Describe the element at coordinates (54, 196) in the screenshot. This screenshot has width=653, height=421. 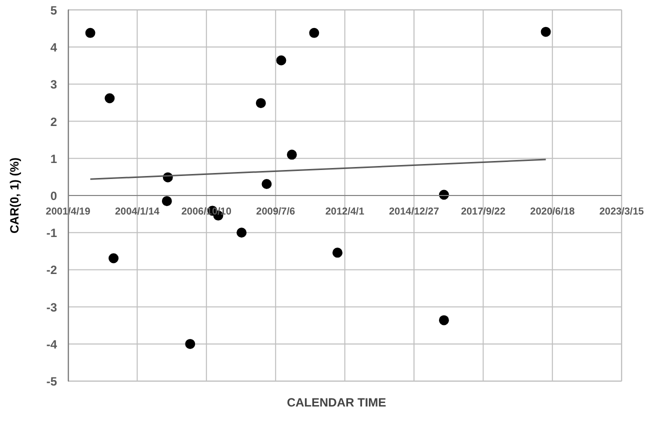
I see `y-tick-label: 0` at that location.